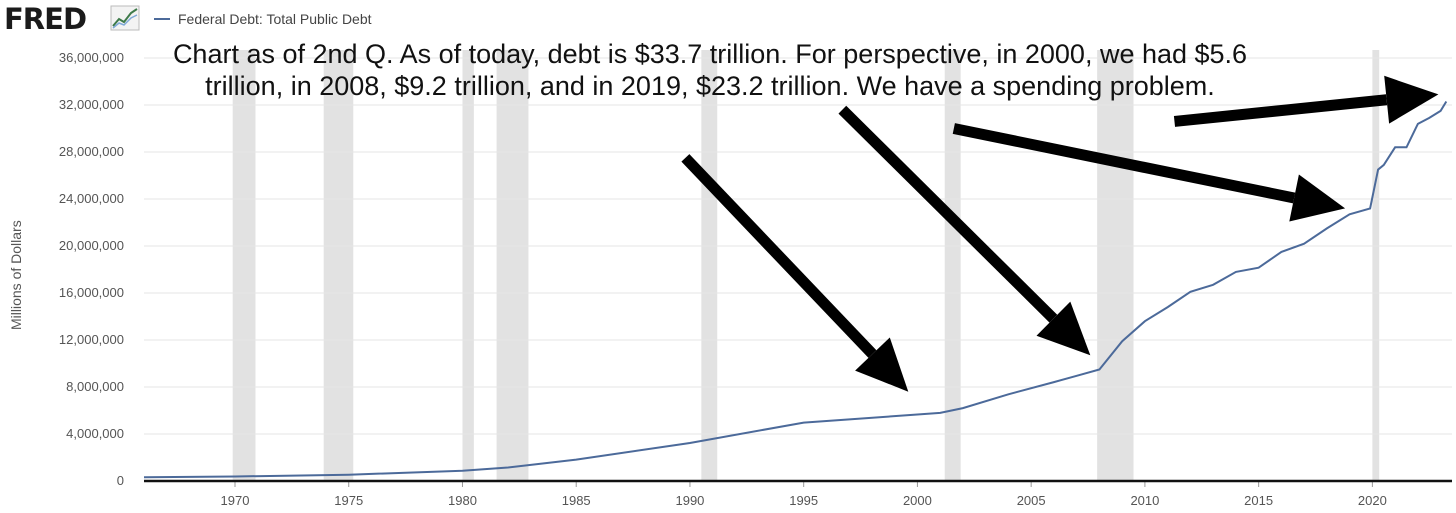 This screenshot has width=1456, height=513. Describe the element at coordinates (91, 104) in the screenshot. I see `y-tick-label: 32,000,000` at that location.